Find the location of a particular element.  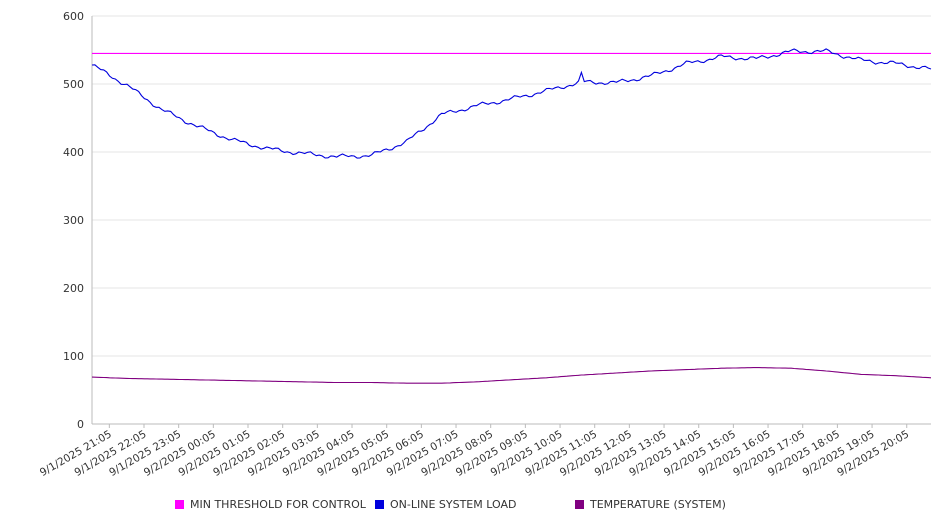

legend-swatch-threshold is located at coordinates (179, 504).